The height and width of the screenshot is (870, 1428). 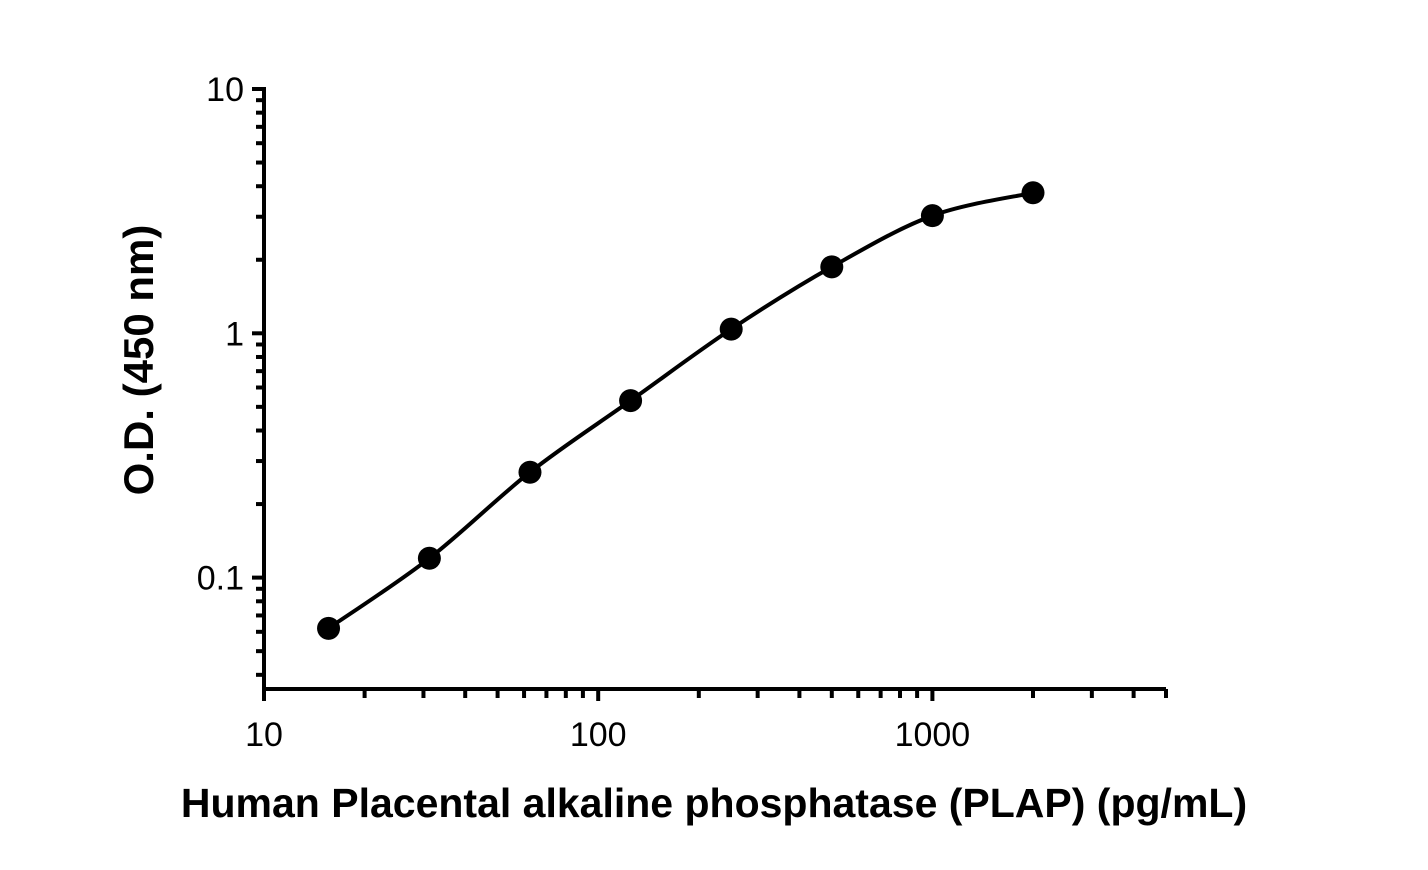 What do you see at coordinates (138, 360) in the screenshot?
I see `y-axis-title: O.D. (450 nm)` at bounding box center [138, 360].